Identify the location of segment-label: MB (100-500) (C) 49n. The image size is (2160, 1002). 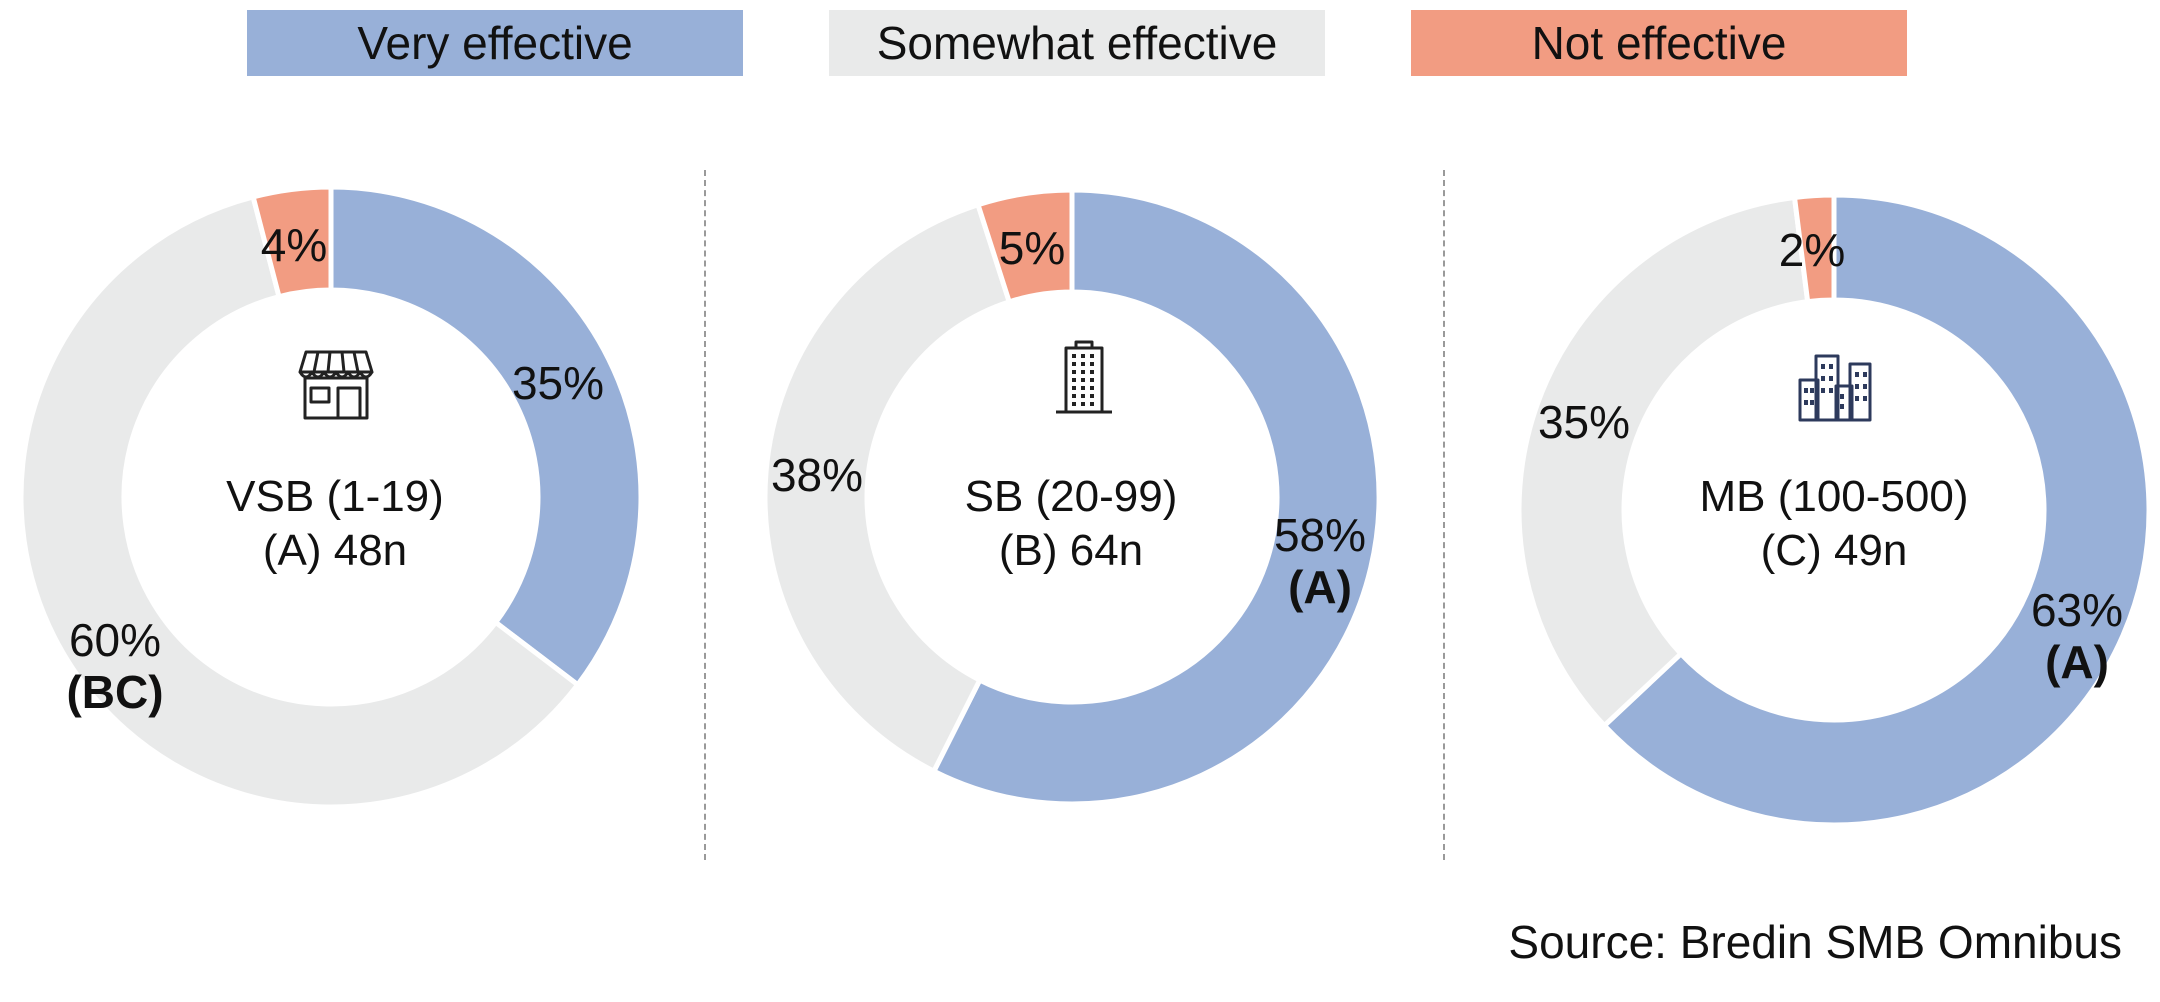
(1834, 524).